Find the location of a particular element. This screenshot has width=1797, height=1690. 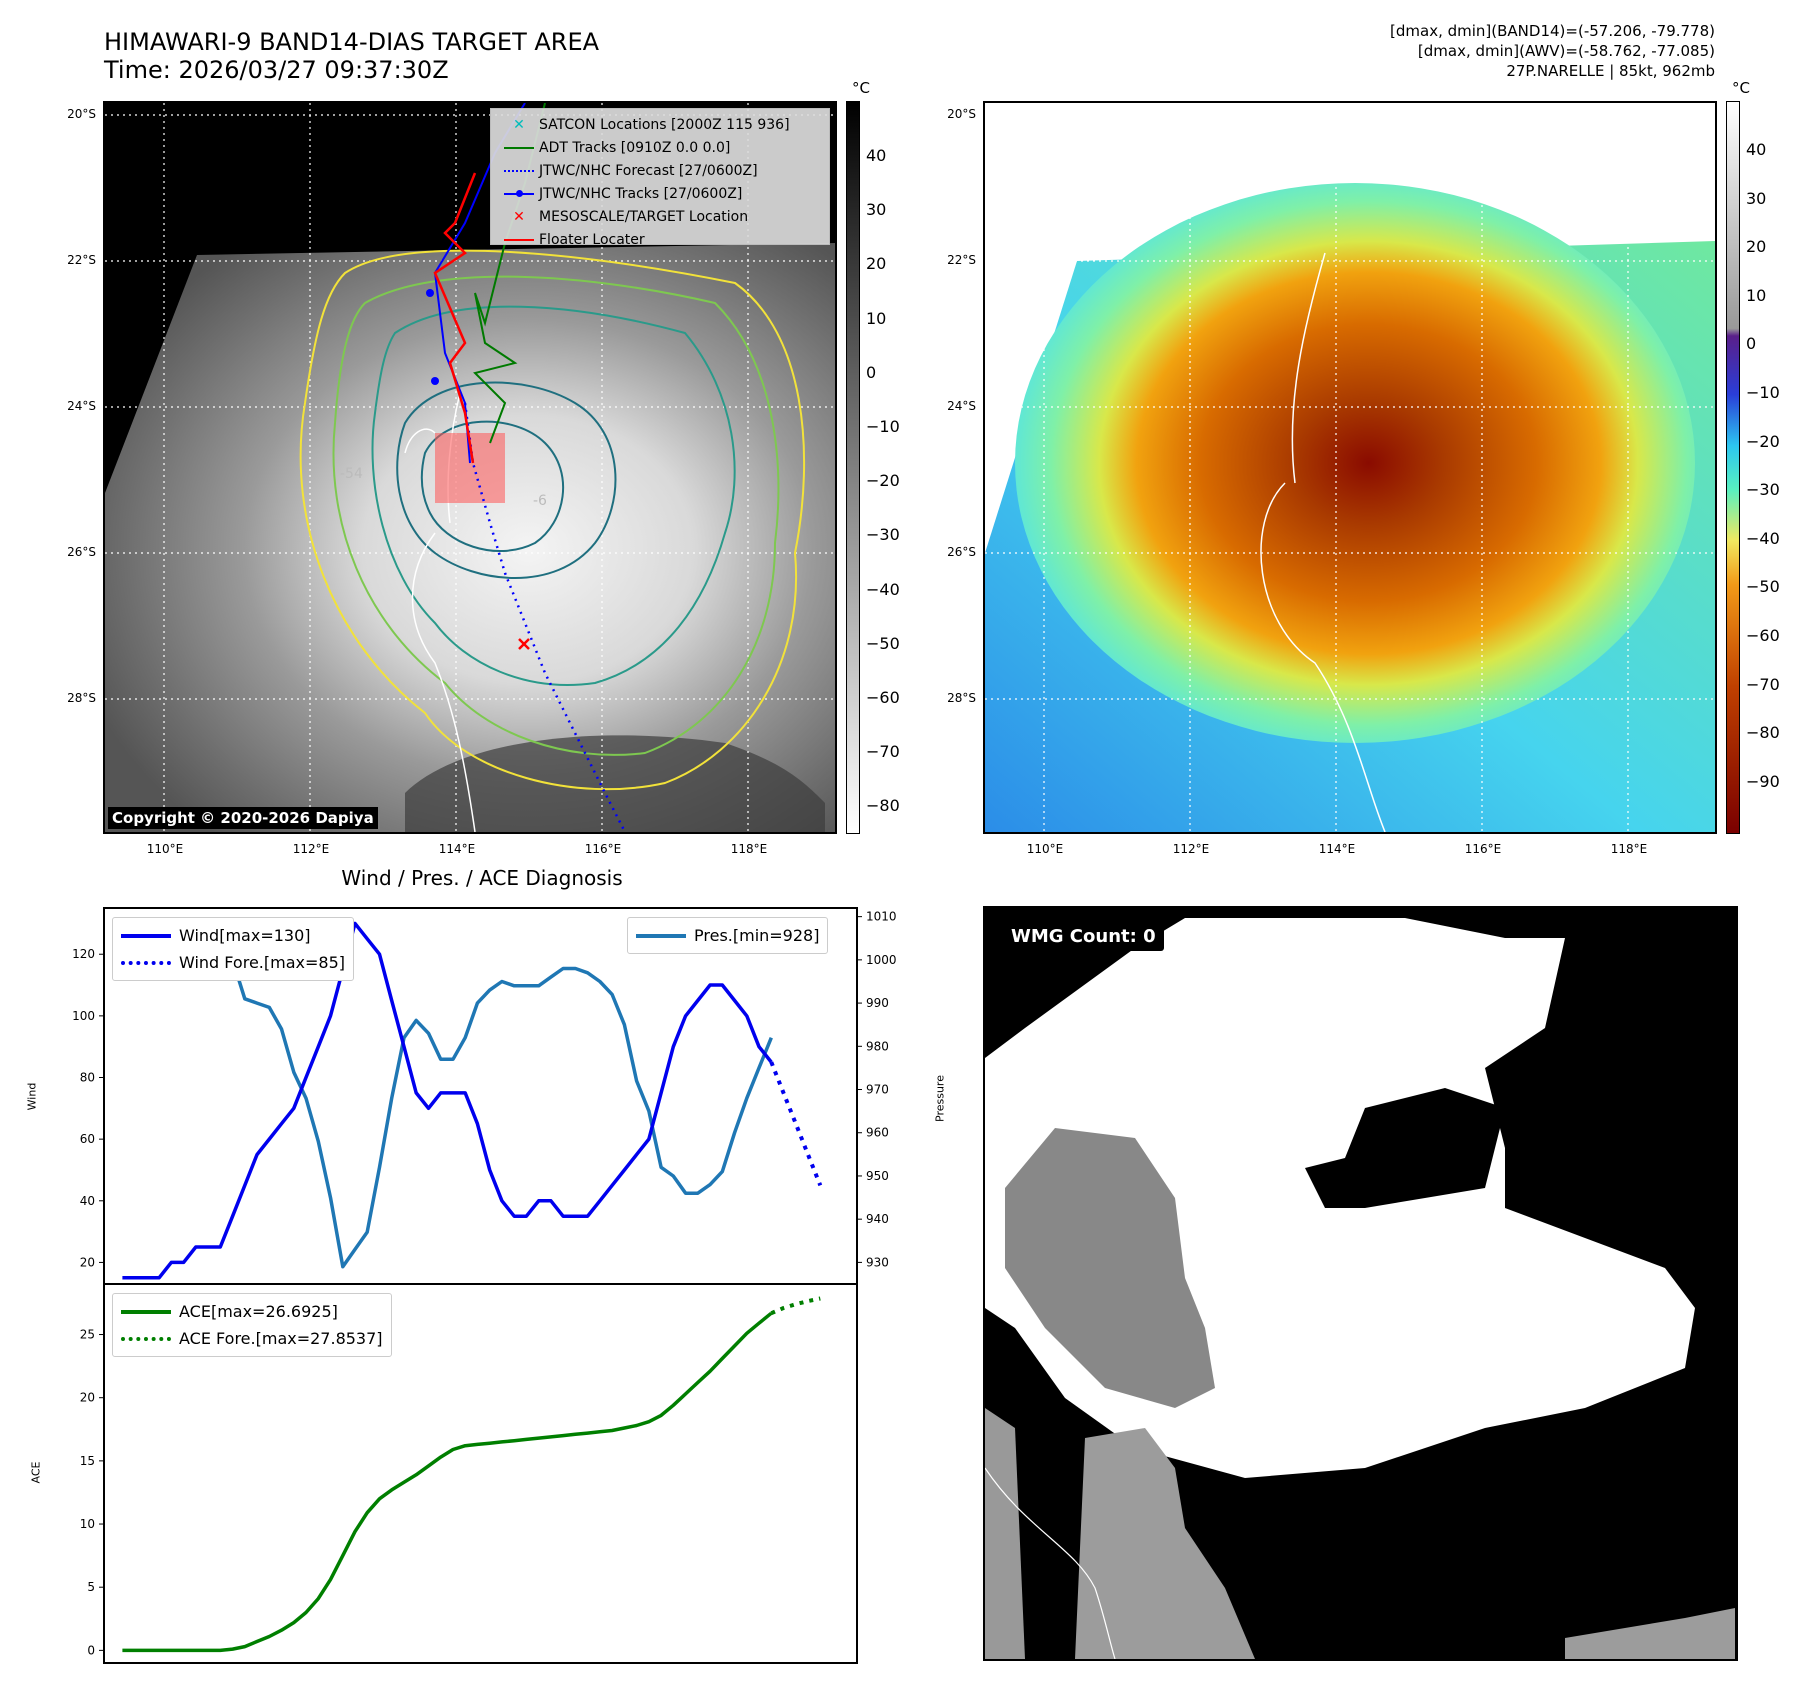

wv-colorbar is located at coordinates (1733, 467).